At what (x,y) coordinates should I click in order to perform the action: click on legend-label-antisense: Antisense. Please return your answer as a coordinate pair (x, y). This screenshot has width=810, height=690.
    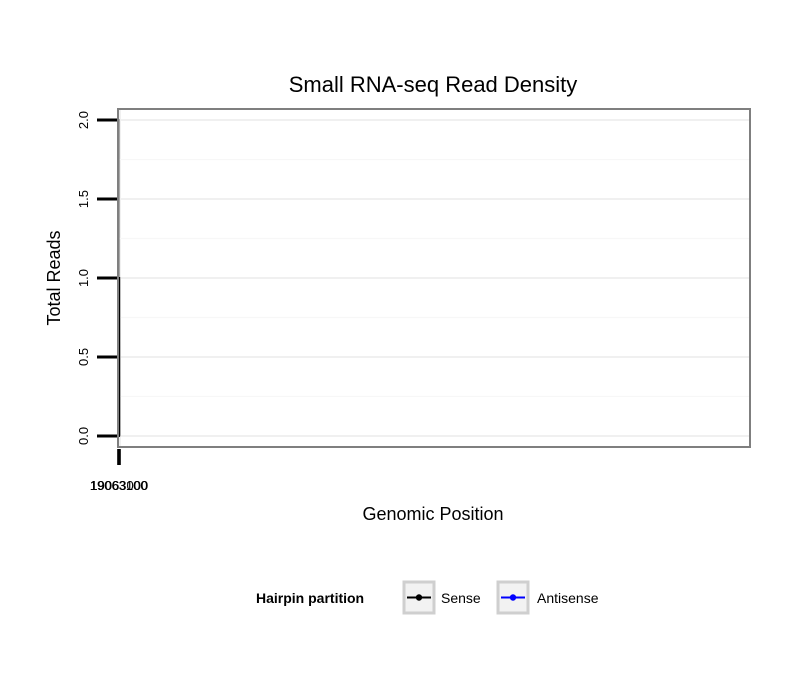
    Looking at the image, I should click on (568, 598).